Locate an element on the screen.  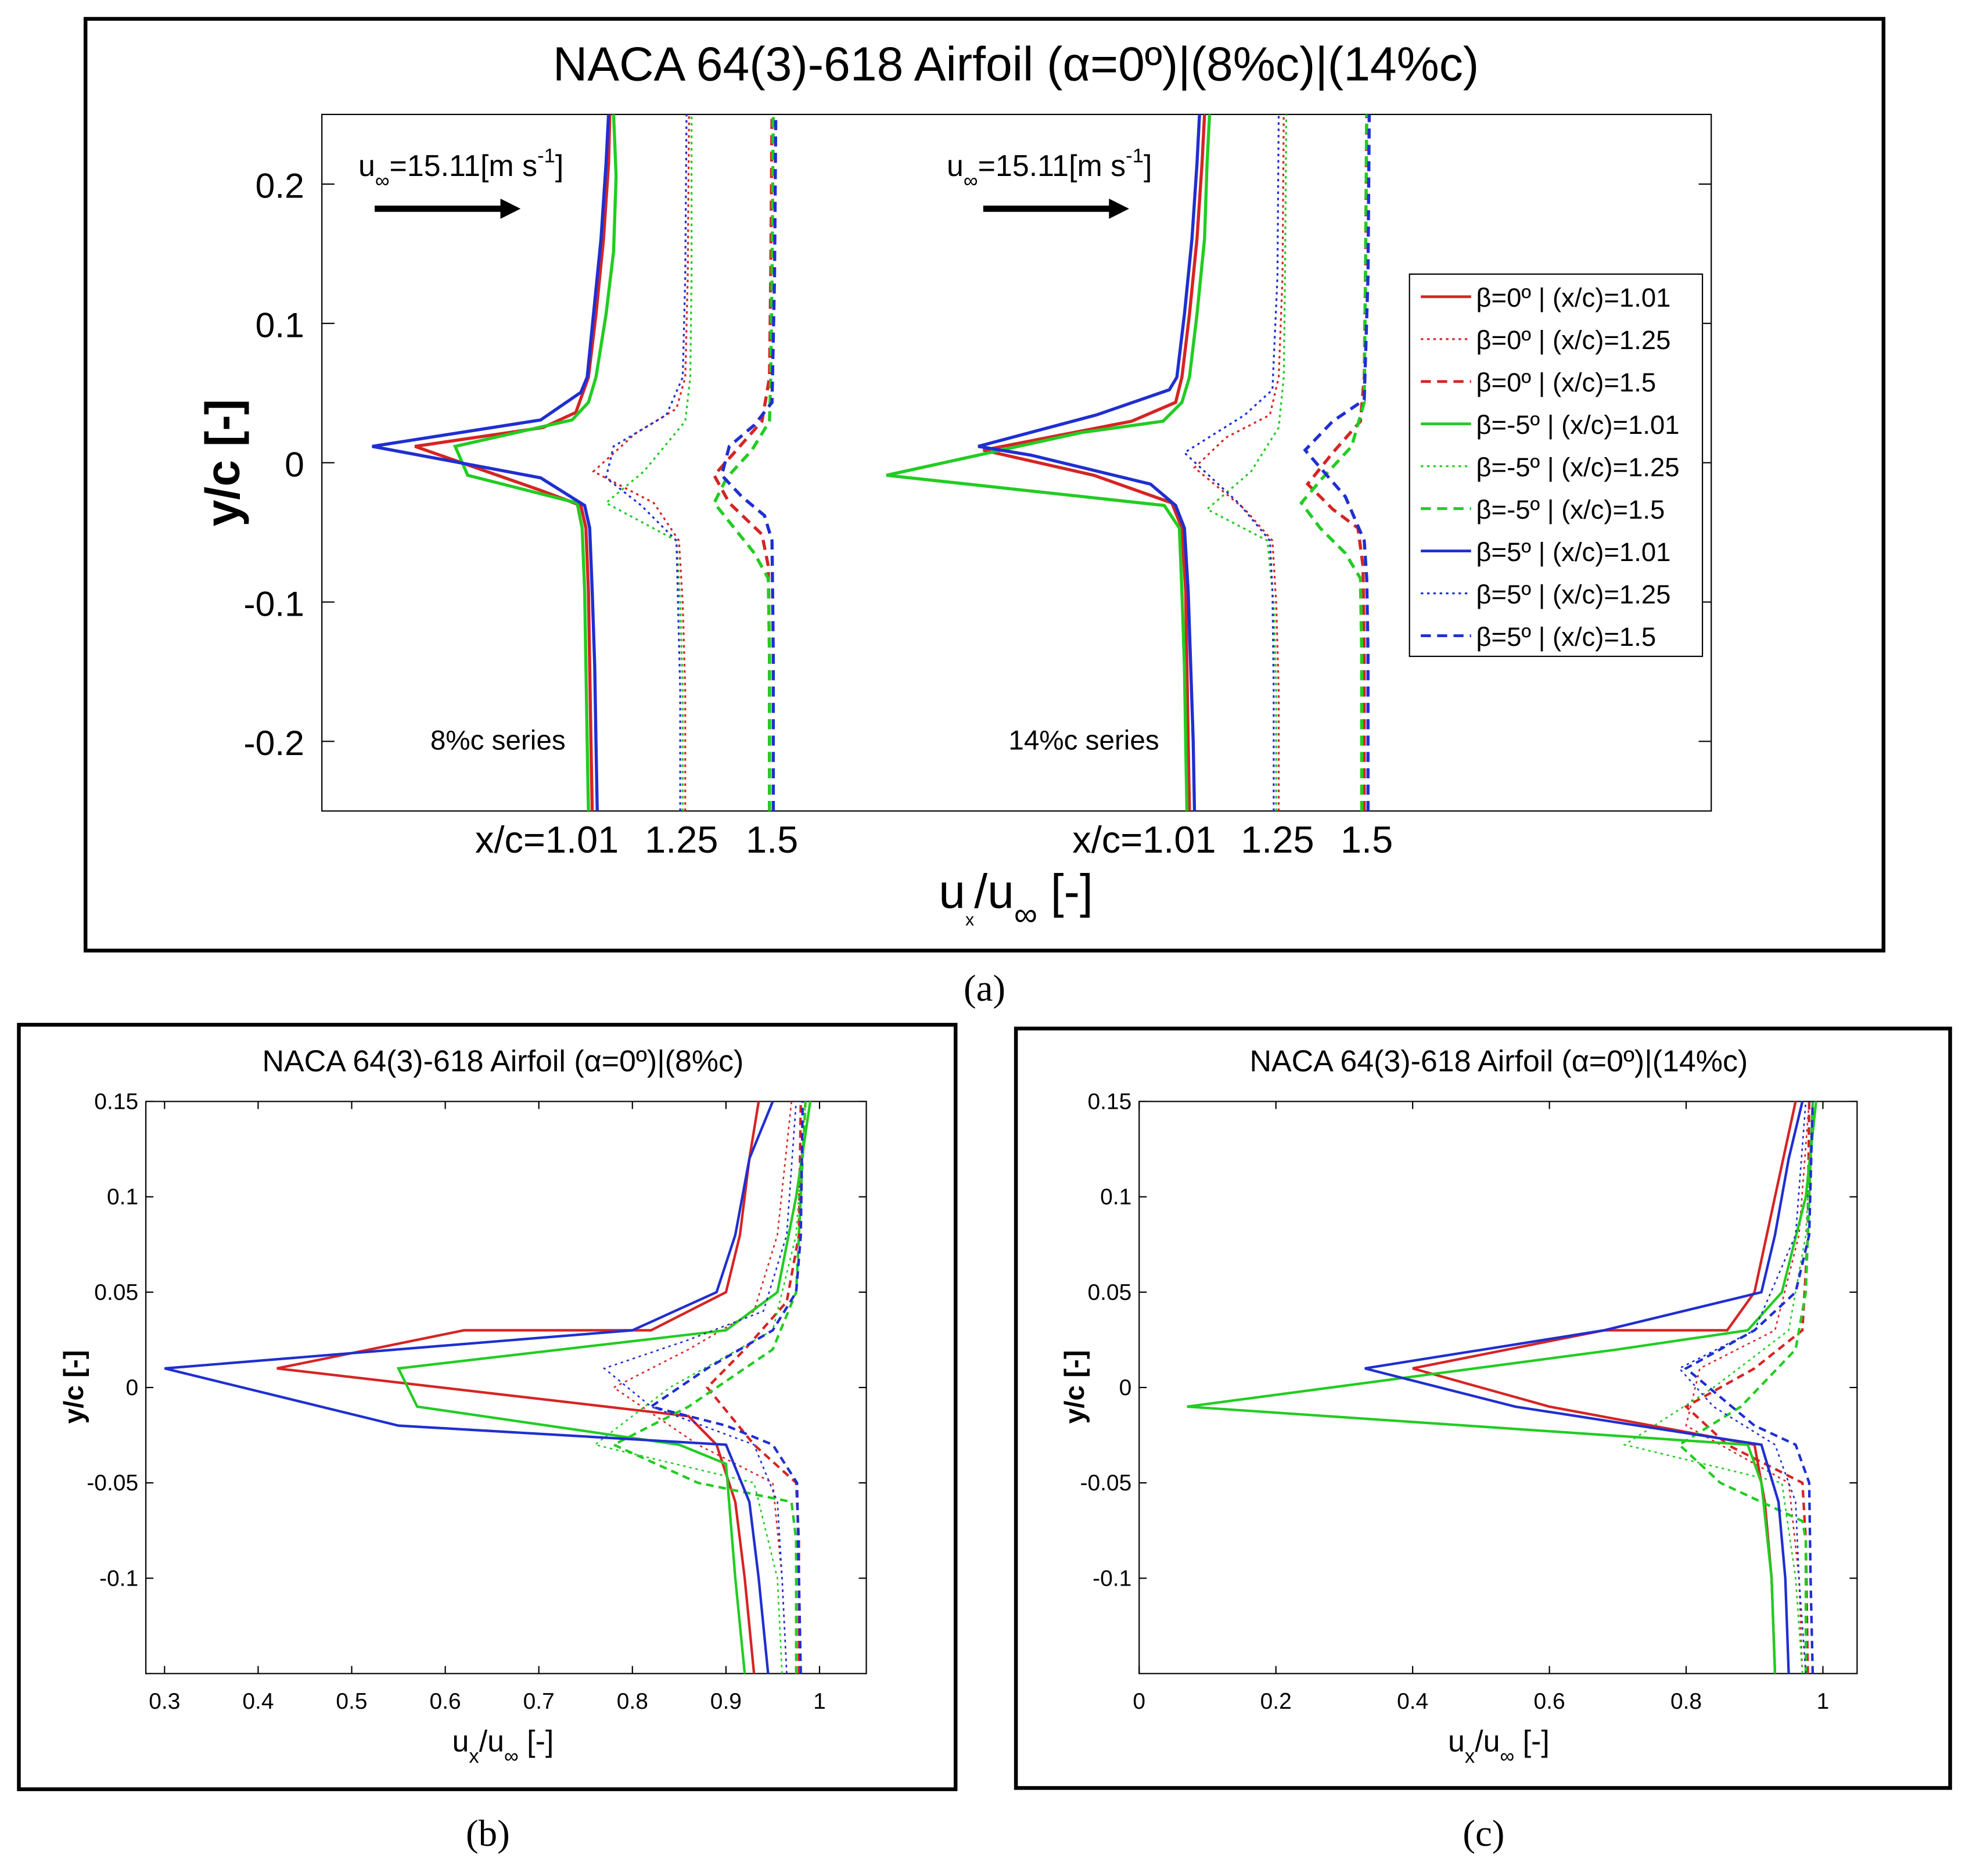
panel-b-title: NACA 64(3)-618 Airfoil (α=0º)|(8%c) is located at coordinates (502, 1061).